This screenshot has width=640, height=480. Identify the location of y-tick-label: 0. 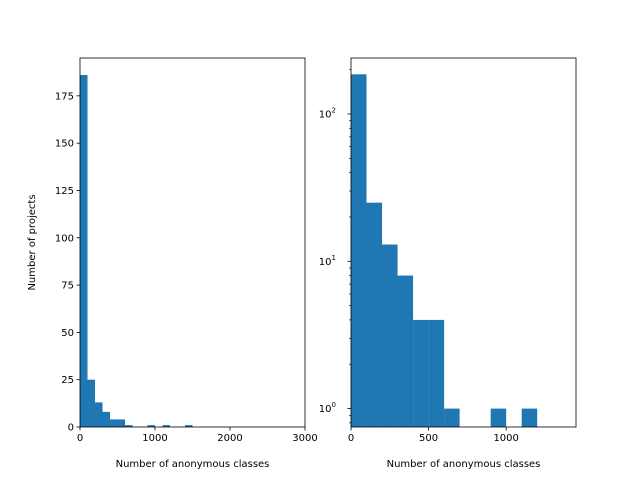
(71, 428).